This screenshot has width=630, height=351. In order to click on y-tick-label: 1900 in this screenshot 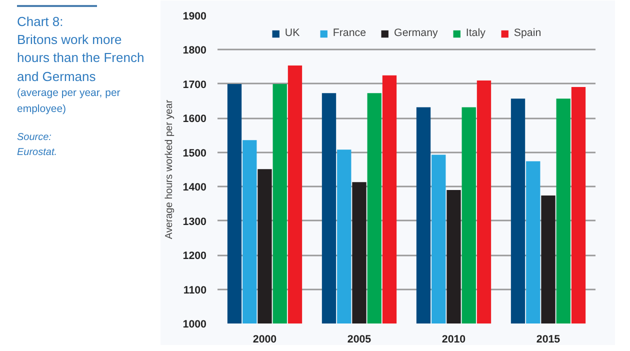, I will do `click(194, 16)`.